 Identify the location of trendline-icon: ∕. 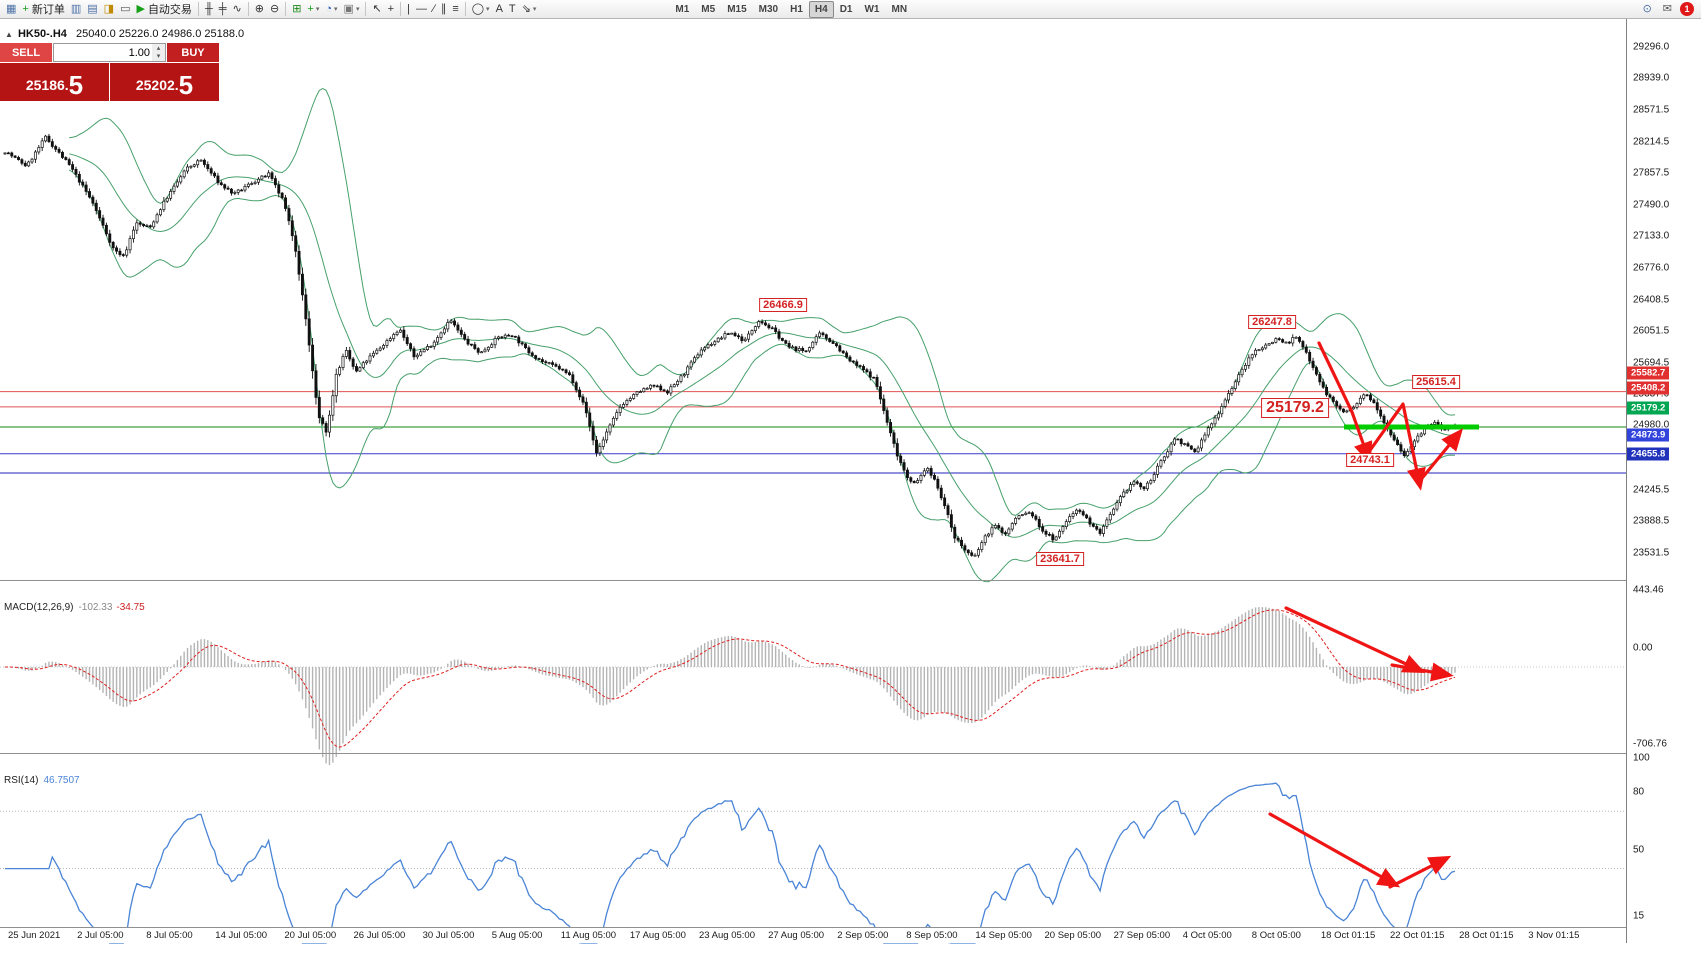
(434, 9).